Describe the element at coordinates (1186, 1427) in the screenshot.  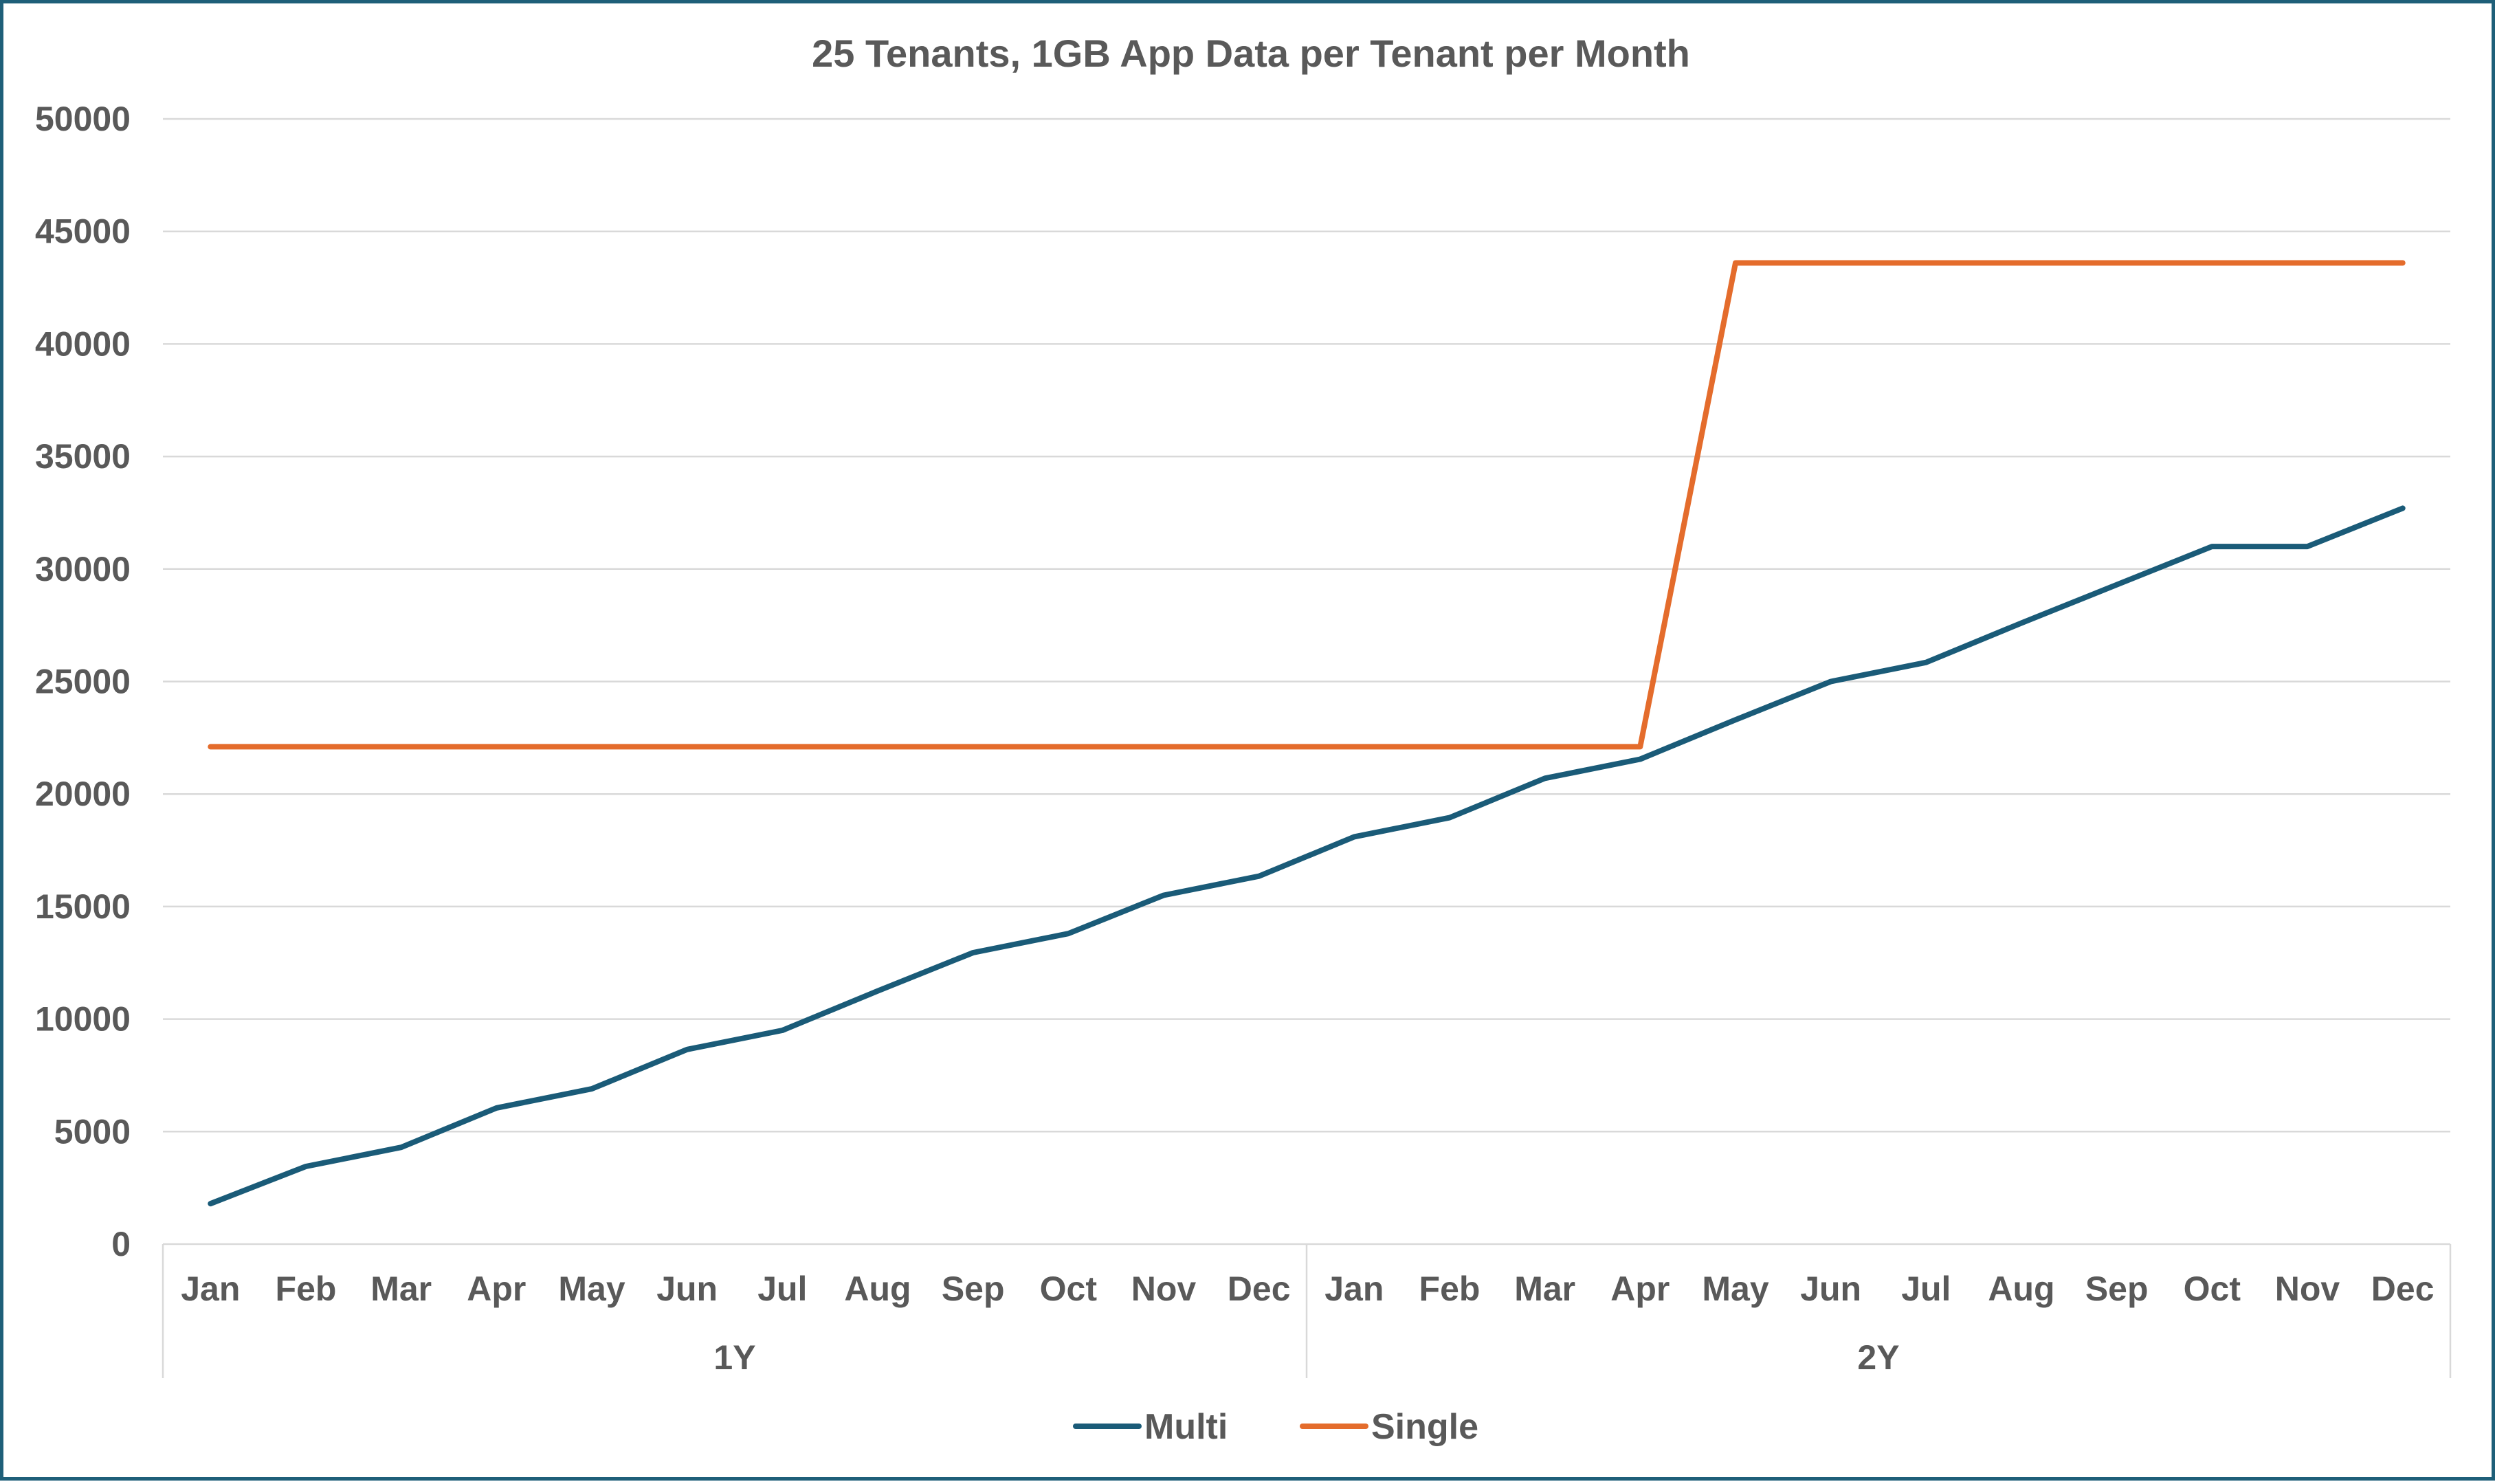
I see `legend-label: Multi` at that location.